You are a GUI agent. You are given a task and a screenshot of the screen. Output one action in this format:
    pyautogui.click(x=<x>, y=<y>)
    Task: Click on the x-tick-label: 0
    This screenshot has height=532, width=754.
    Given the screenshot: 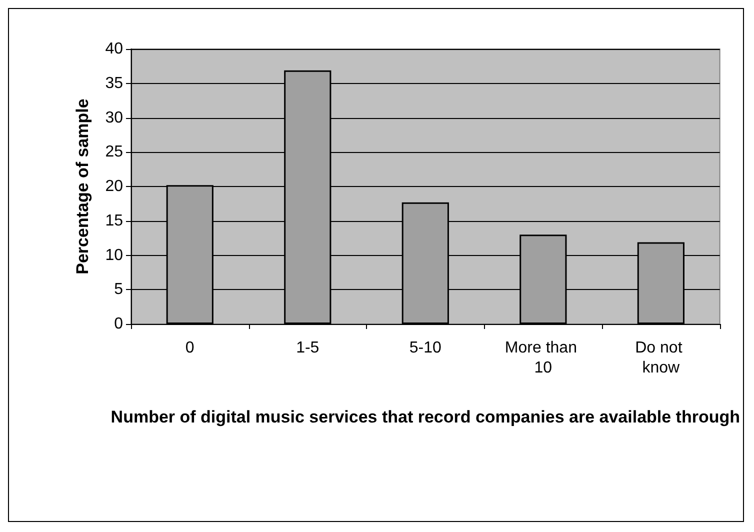 What is the action you would take?
    pyautogui.click(x=189, y=348)
    